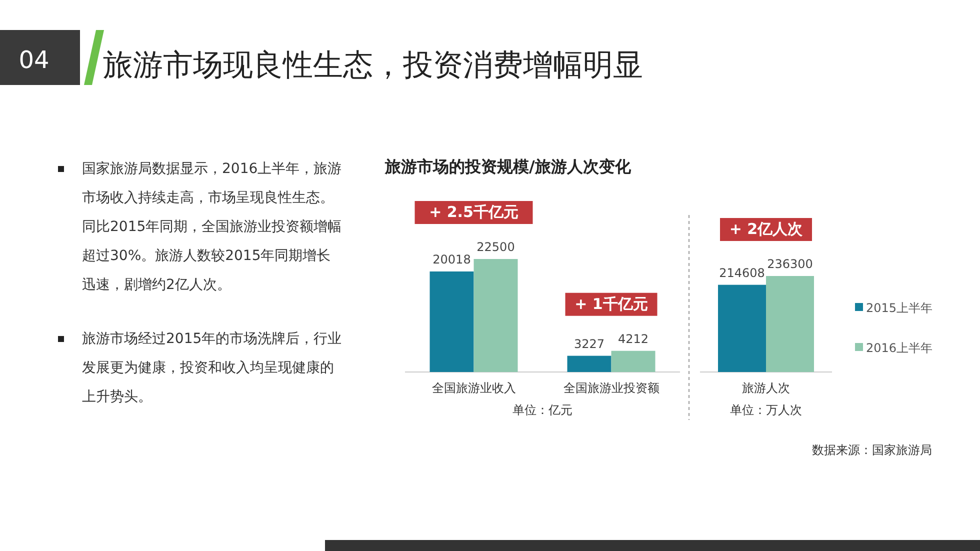  I want to click on text: 国家旅游局数据显示，2016上半年，旅游市场收入持续走高，市场呈现良性生态。同比2015年同期，全国旅游业投资额增幅超过30%。旅游人数较2015年同期增长迅速，剧增约2亿人次。, so click(212, 227).